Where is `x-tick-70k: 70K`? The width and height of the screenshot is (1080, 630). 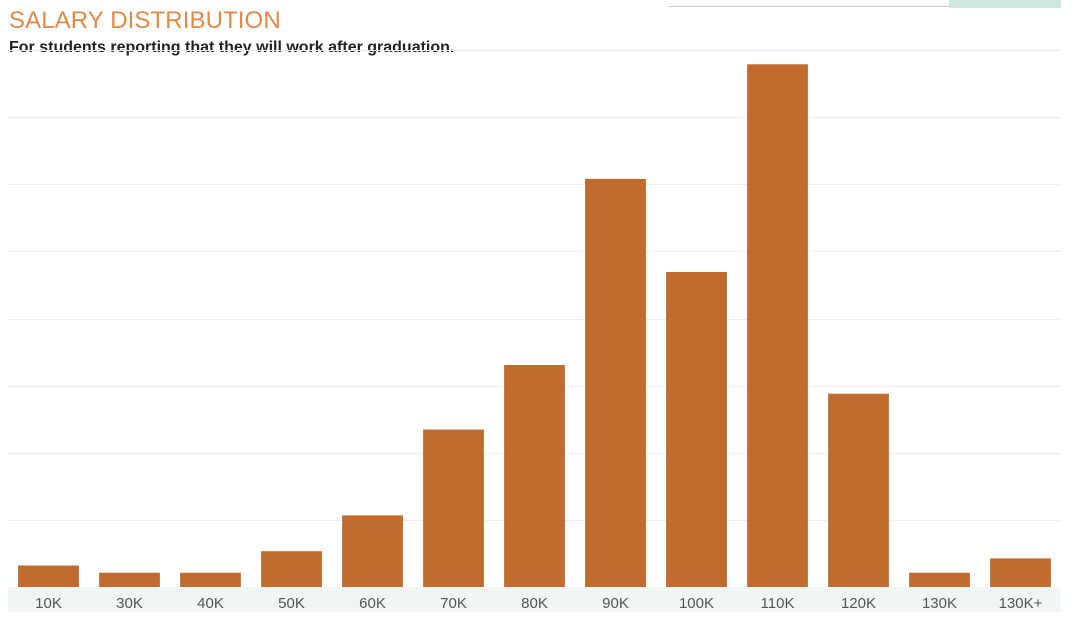
x-tick-70k: 70K is located at coordinates (453, 603).